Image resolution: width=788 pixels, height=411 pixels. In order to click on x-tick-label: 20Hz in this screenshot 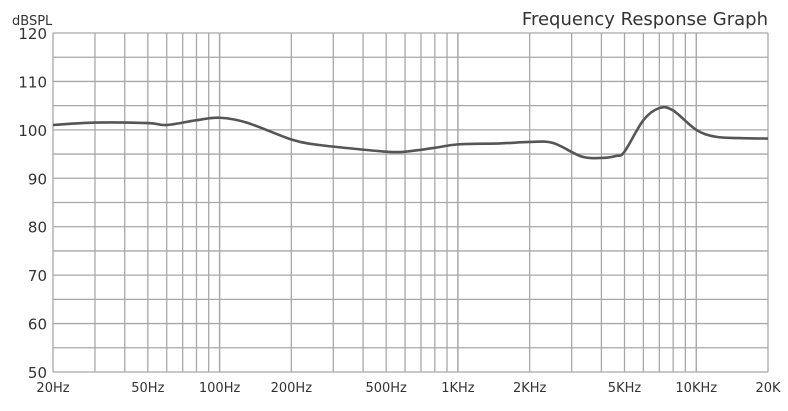, I will do `click(52, 388)`.